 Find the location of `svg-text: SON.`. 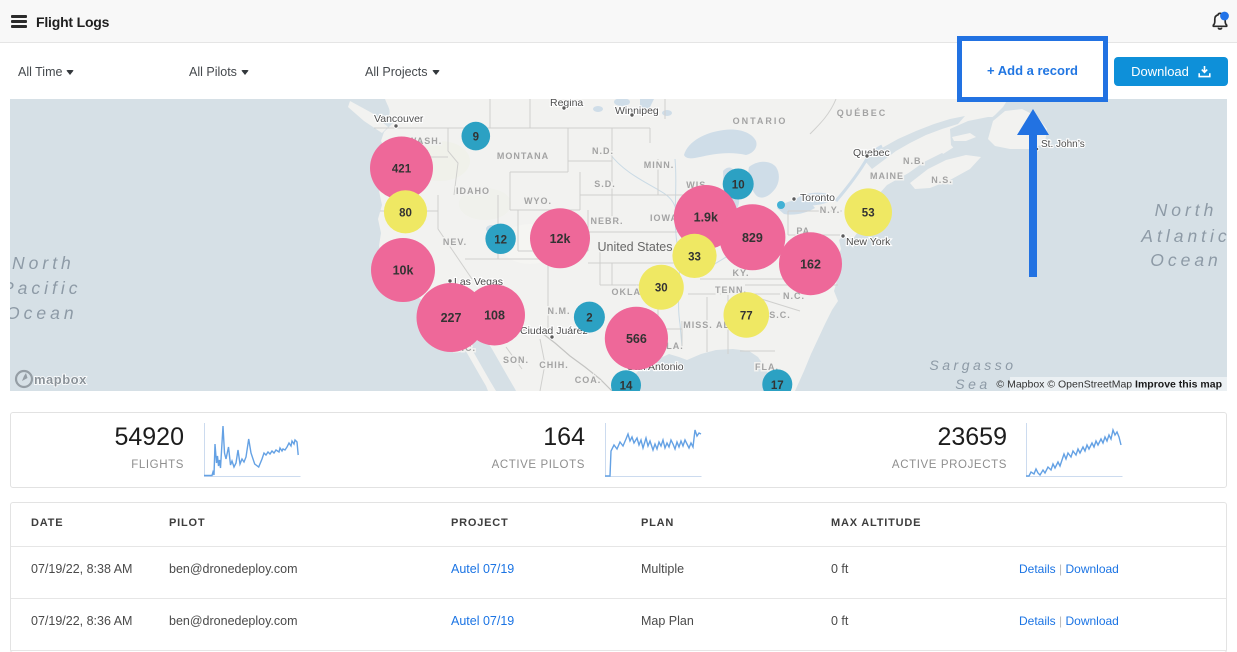

svg-text: SON. is located at coordinates (516, 360).